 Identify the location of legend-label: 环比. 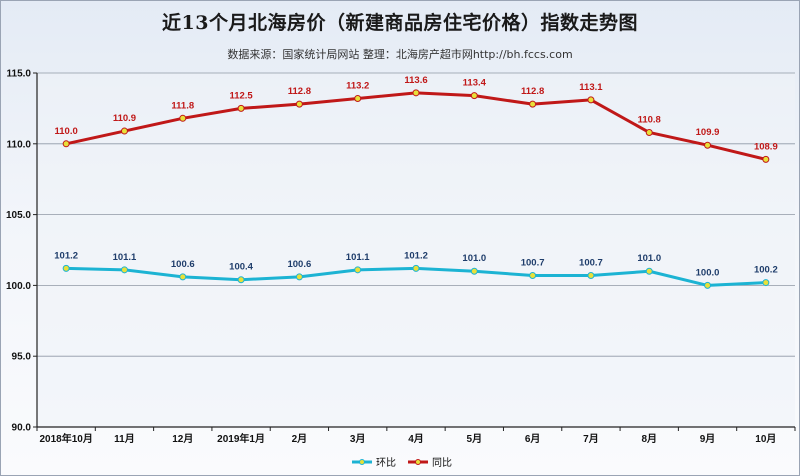
(386, 463).